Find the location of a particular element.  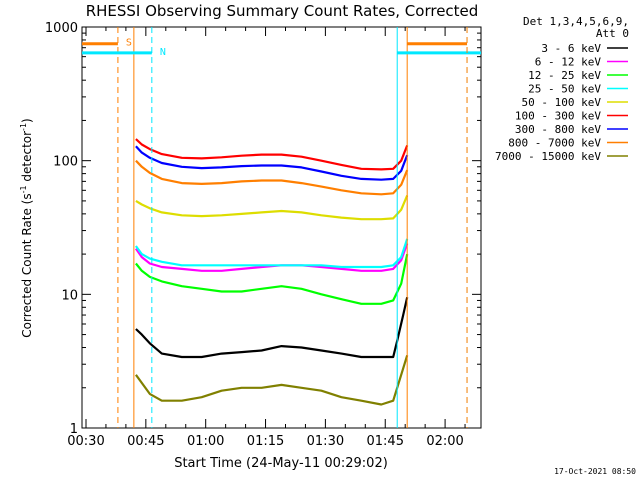

legend-label: 300 - 800 keV is located at coordinates (558, 129).